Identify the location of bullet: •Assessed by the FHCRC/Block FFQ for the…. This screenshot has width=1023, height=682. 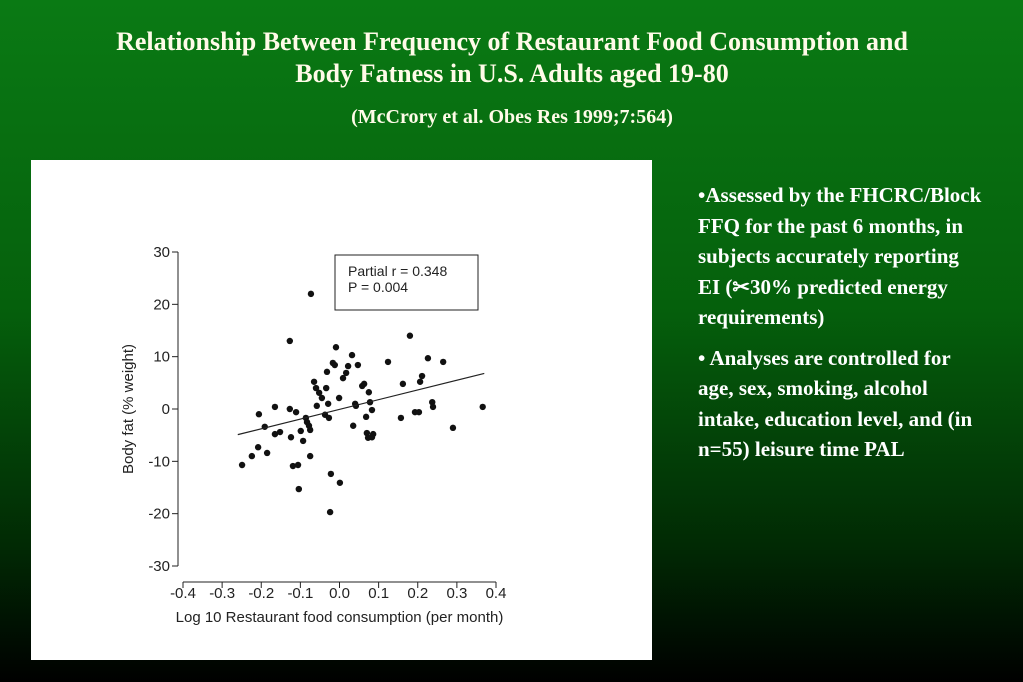
(840, 256).